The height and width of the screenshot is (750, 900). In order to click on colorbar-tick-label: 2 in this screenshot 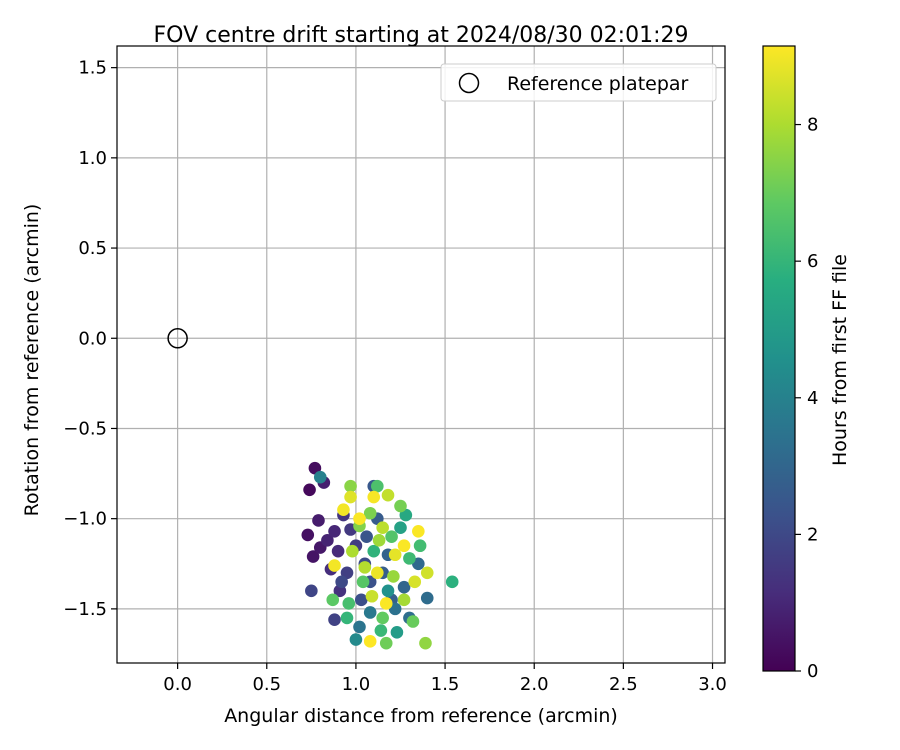, I will do `click(812, 534)`.